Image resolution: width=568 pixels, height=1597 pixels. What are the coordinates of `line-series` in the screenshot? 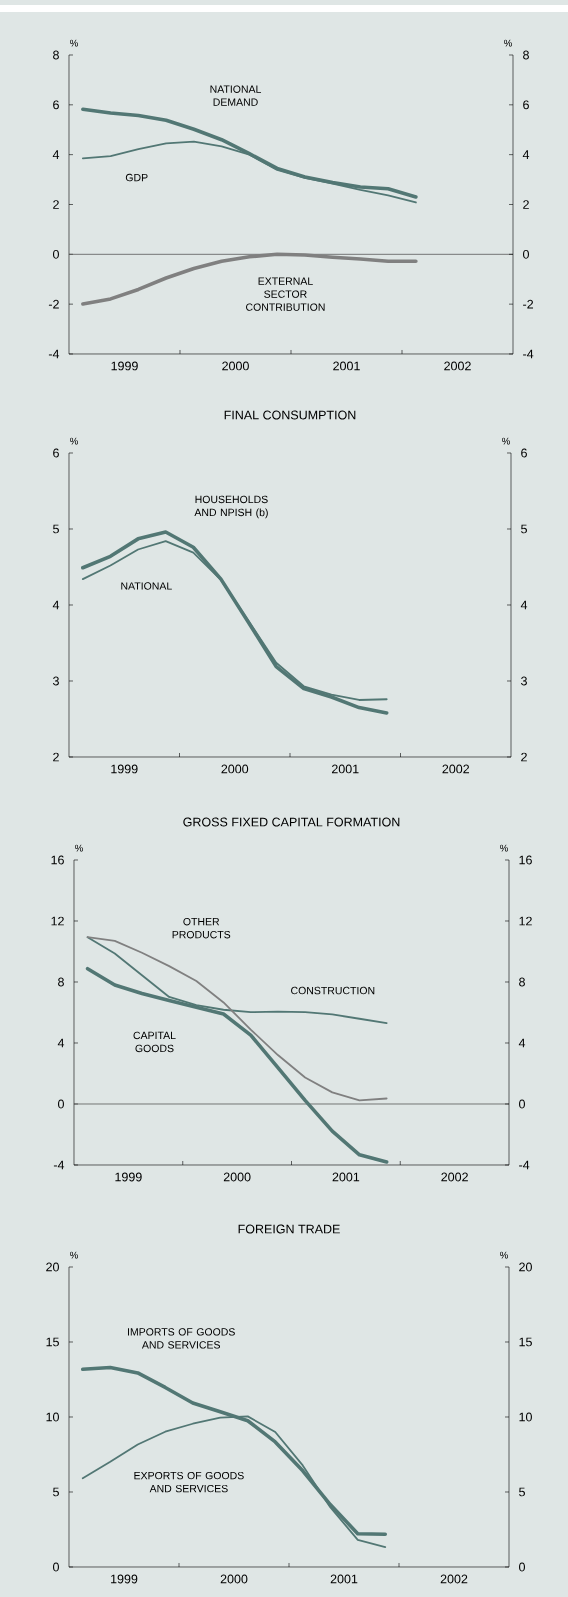 It's located at (249, 153).